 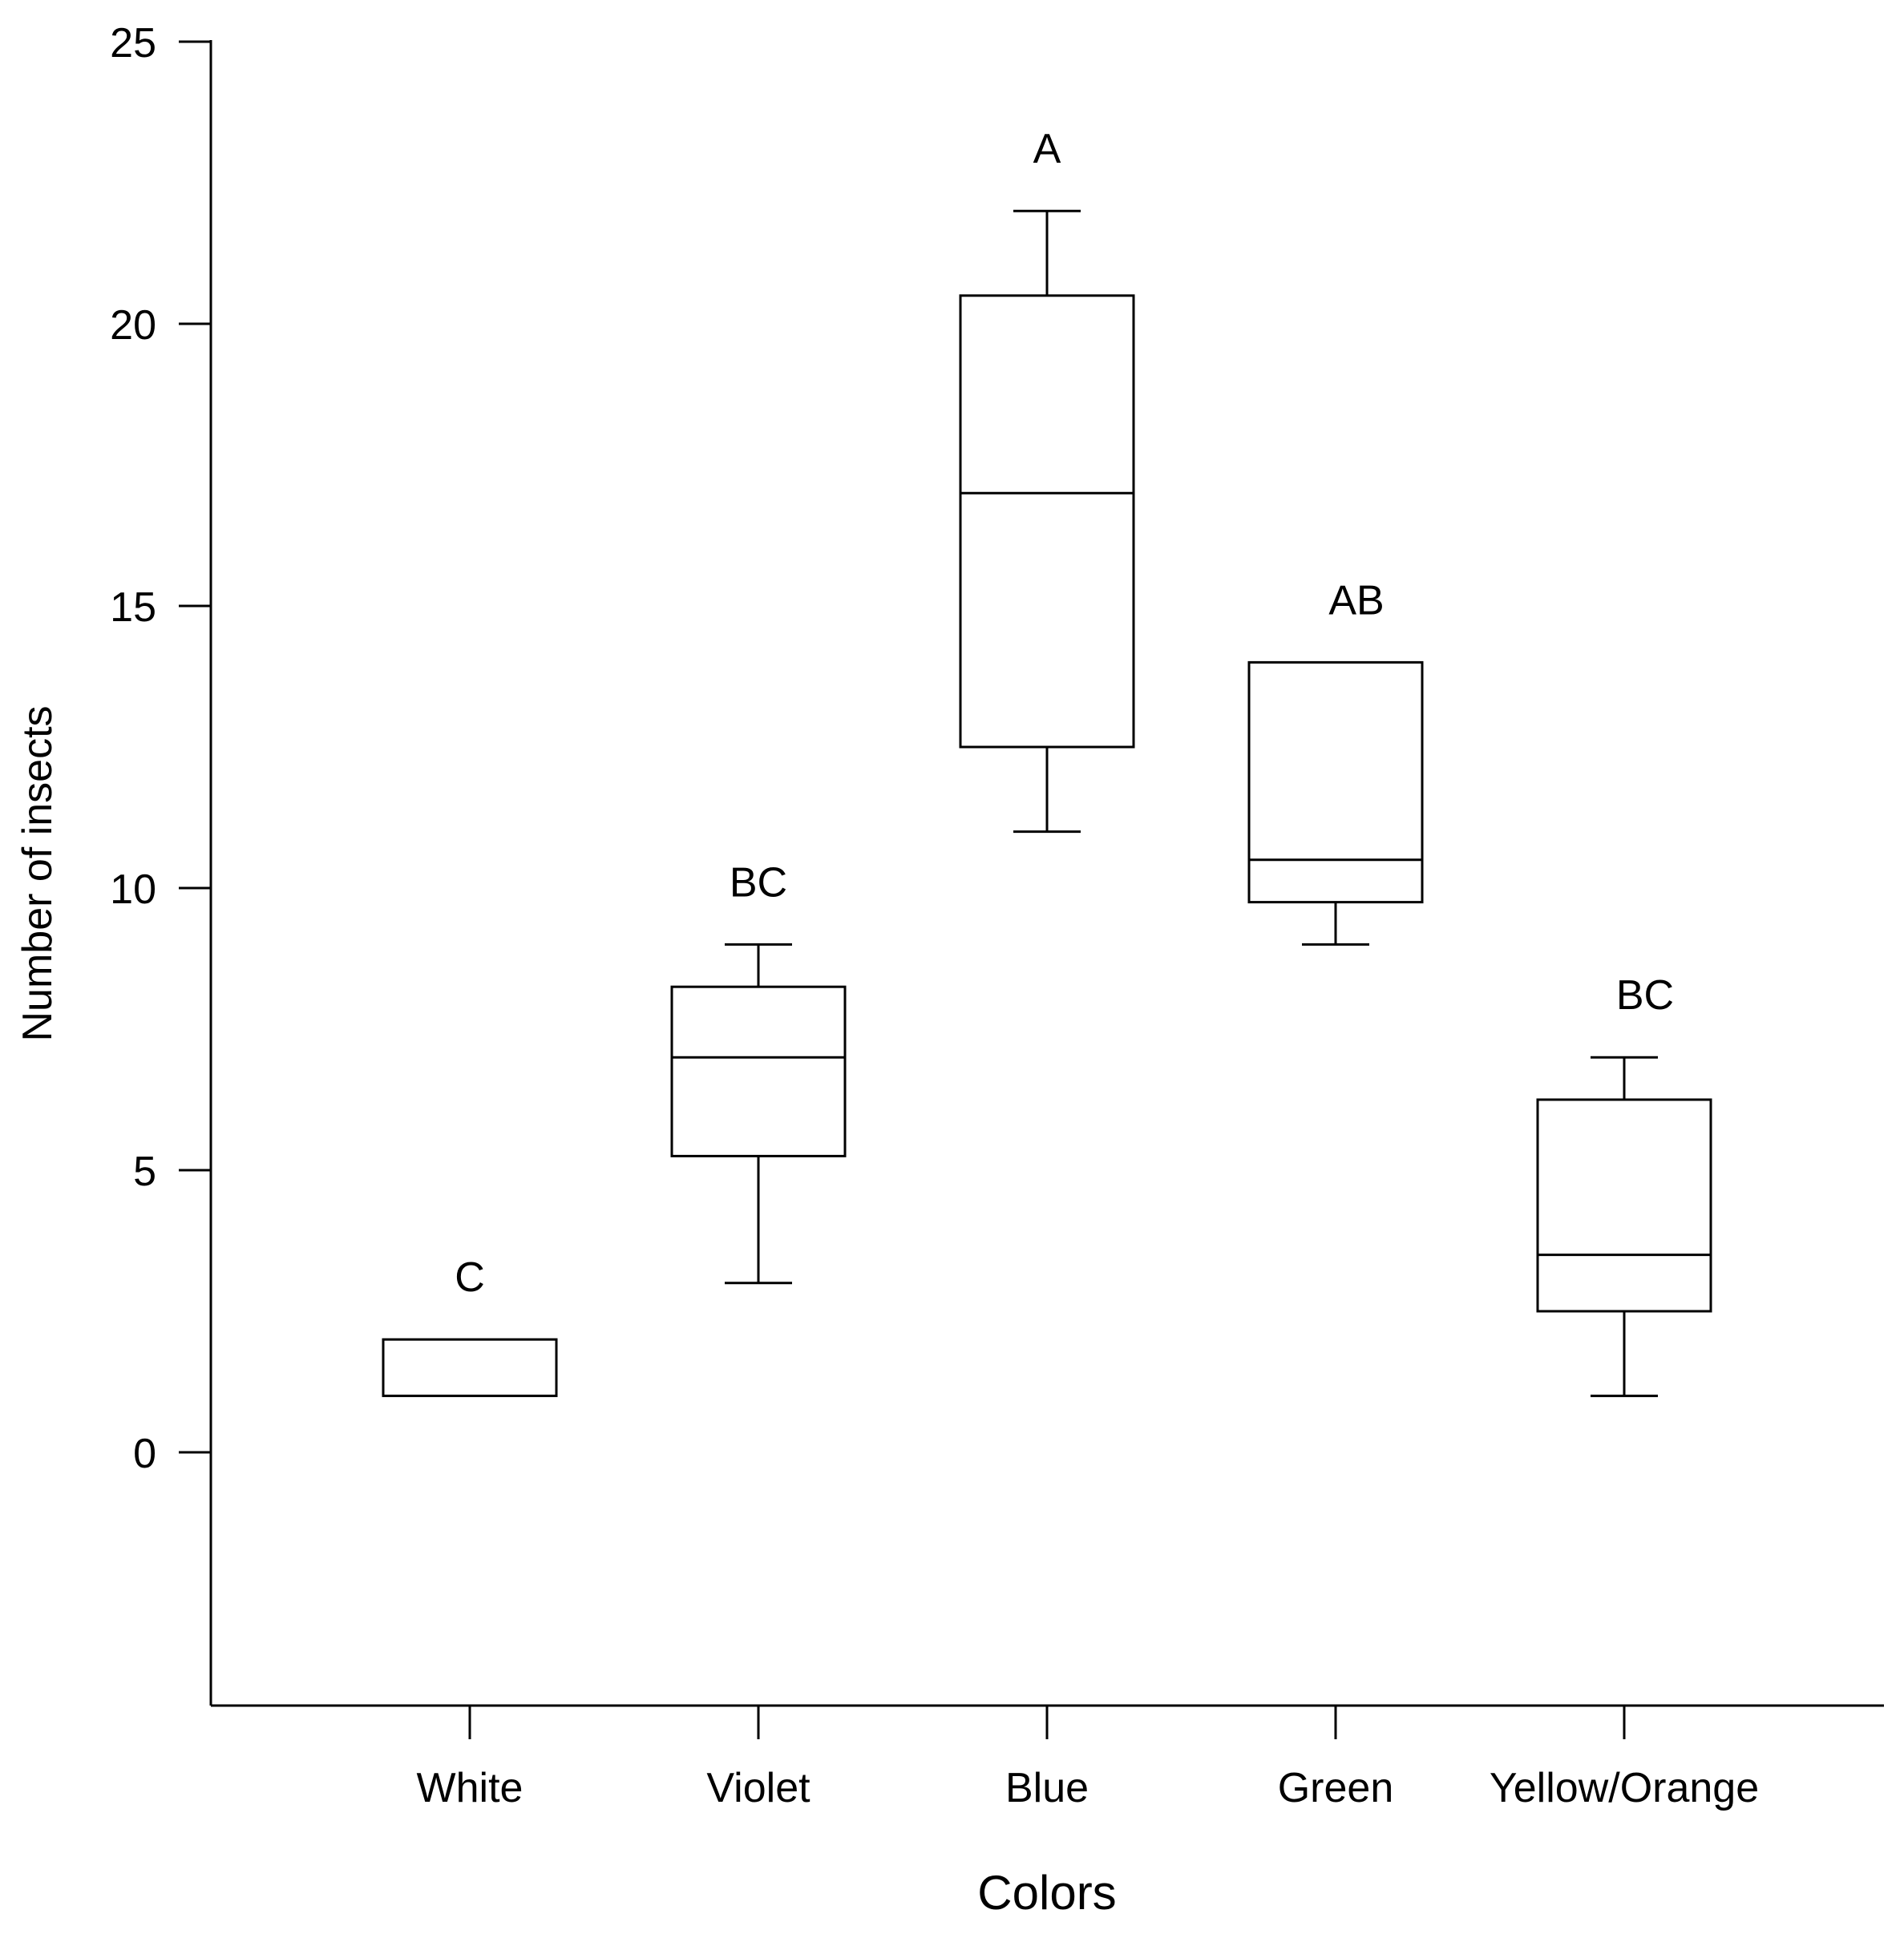 I want to click on x-tick-label: White, so click(x=470, y=1788).